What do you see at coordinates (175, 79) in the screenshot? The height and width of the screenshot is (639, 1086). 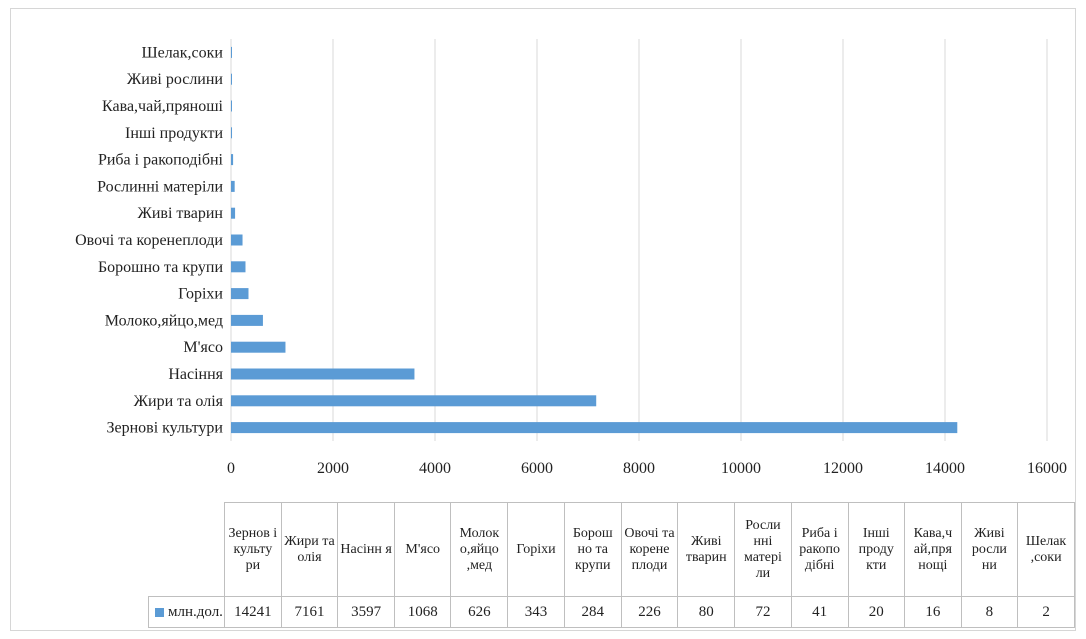 I see `category-label: Живі рослини` at bounding box center [175, 79].